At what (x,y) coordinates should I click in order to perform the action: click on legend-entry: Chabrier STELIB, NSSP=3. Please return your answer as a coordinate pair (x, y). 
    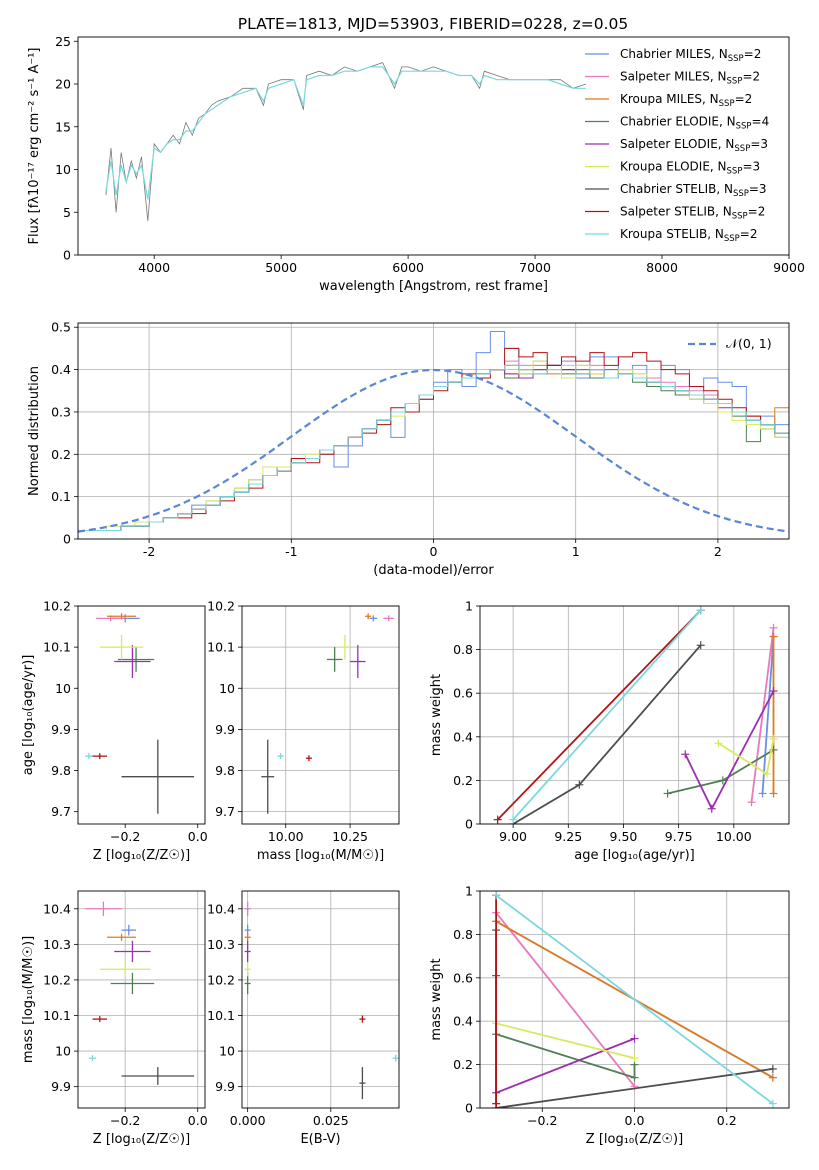
    Looking at the image, I should click on (693, 190).